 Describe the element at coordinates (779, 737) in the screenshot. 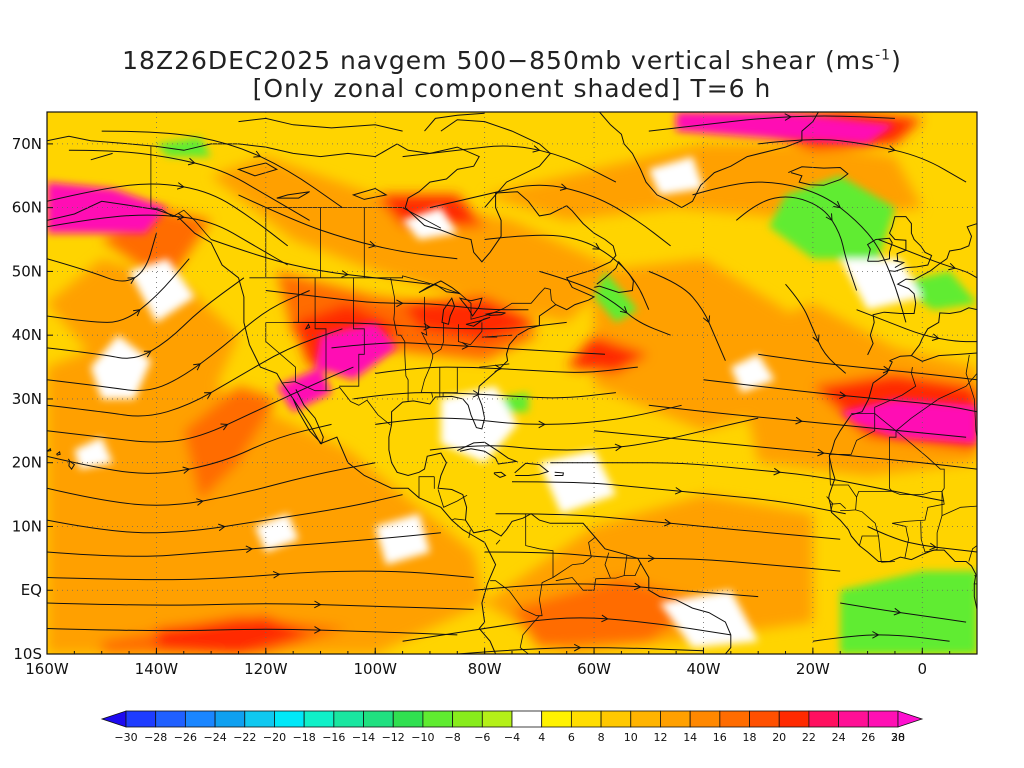

I see `colorbar-label-22: 20` at that location.